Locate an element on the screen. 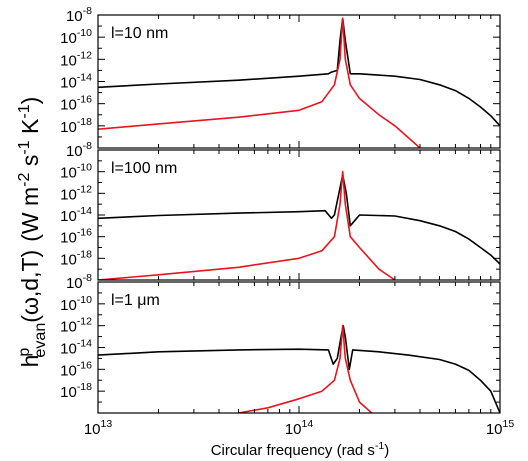 The width and height of the screenshot is (528, 461). x-axis-label: Circular frequency (rad s-1) is located at coordinates (300, 449).